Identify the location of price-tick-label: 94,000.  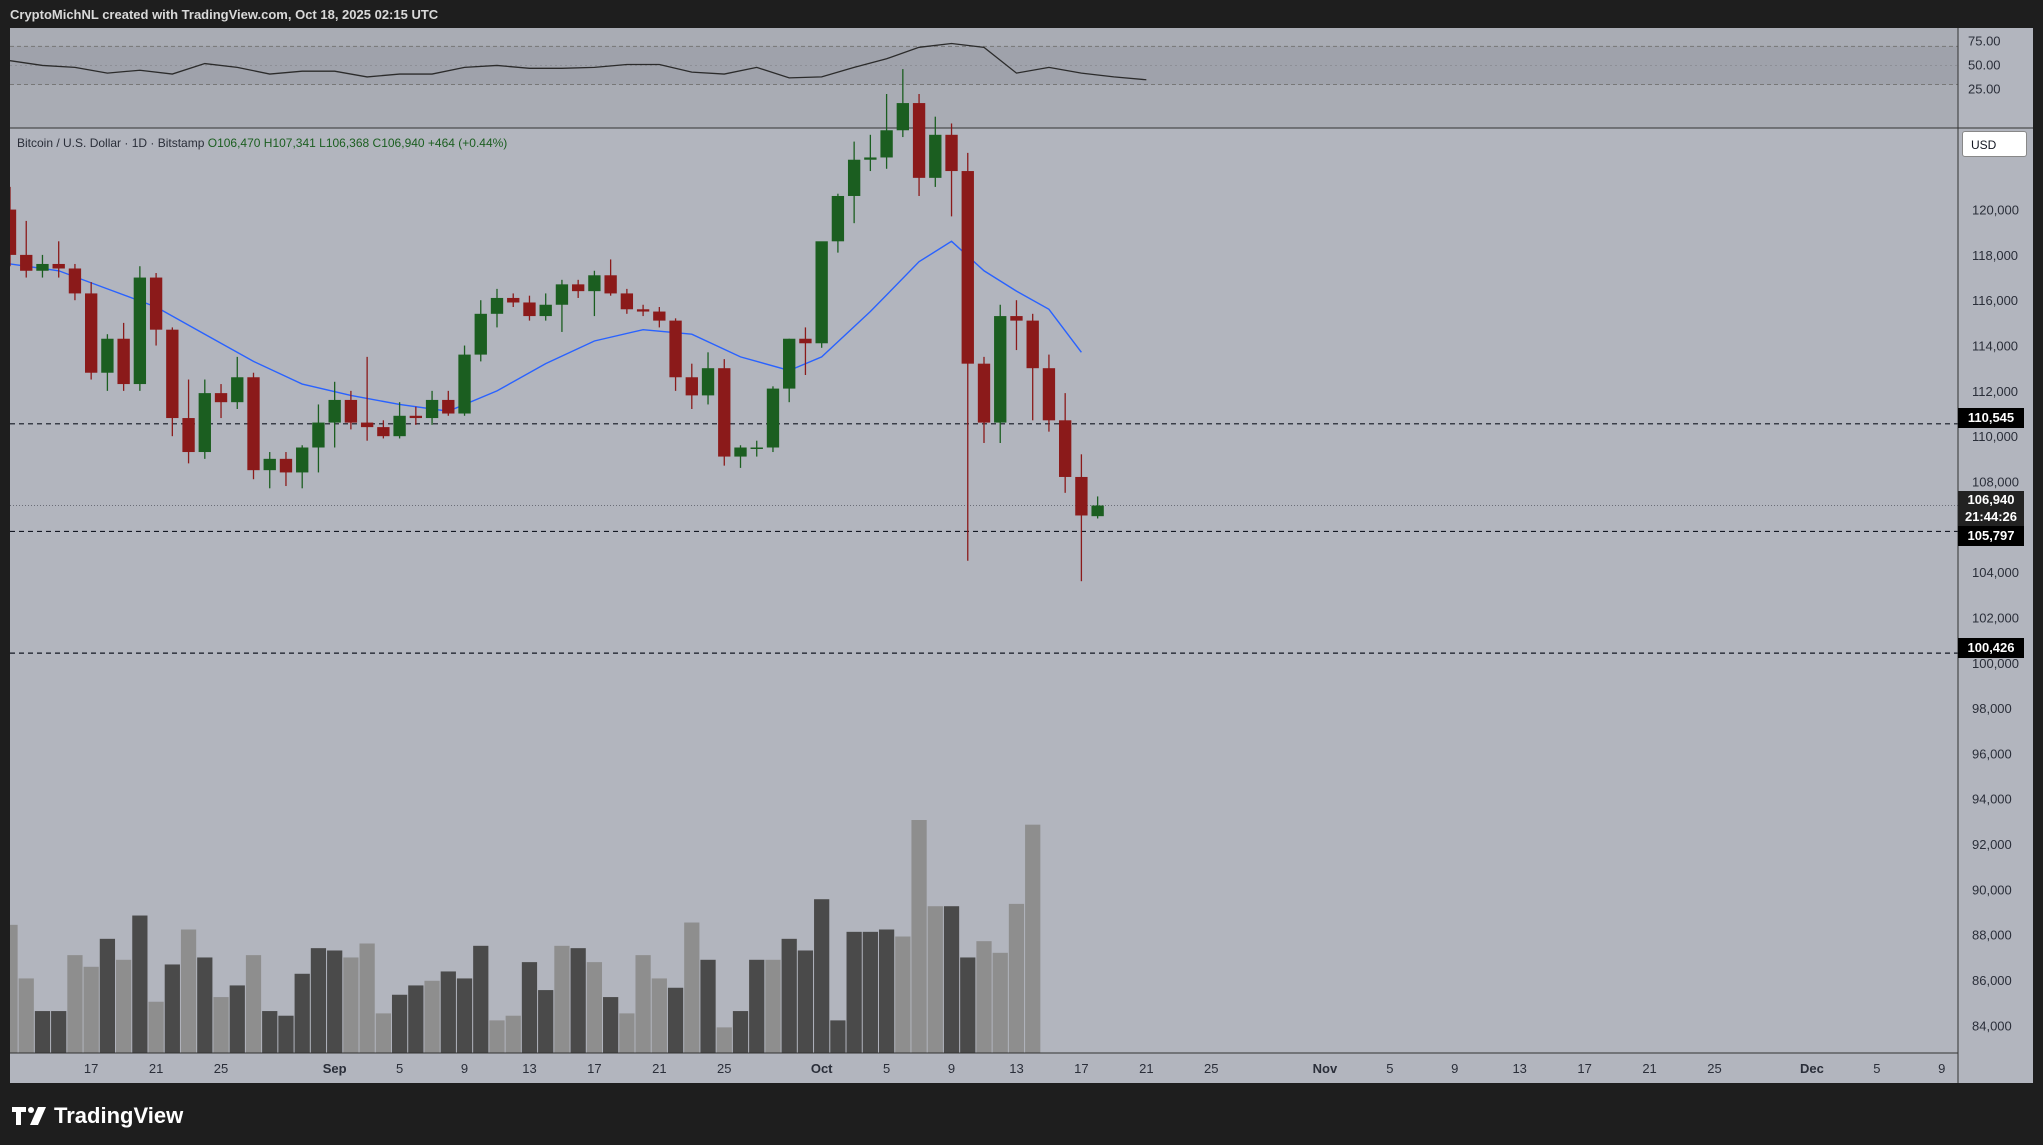
(1992, 799).